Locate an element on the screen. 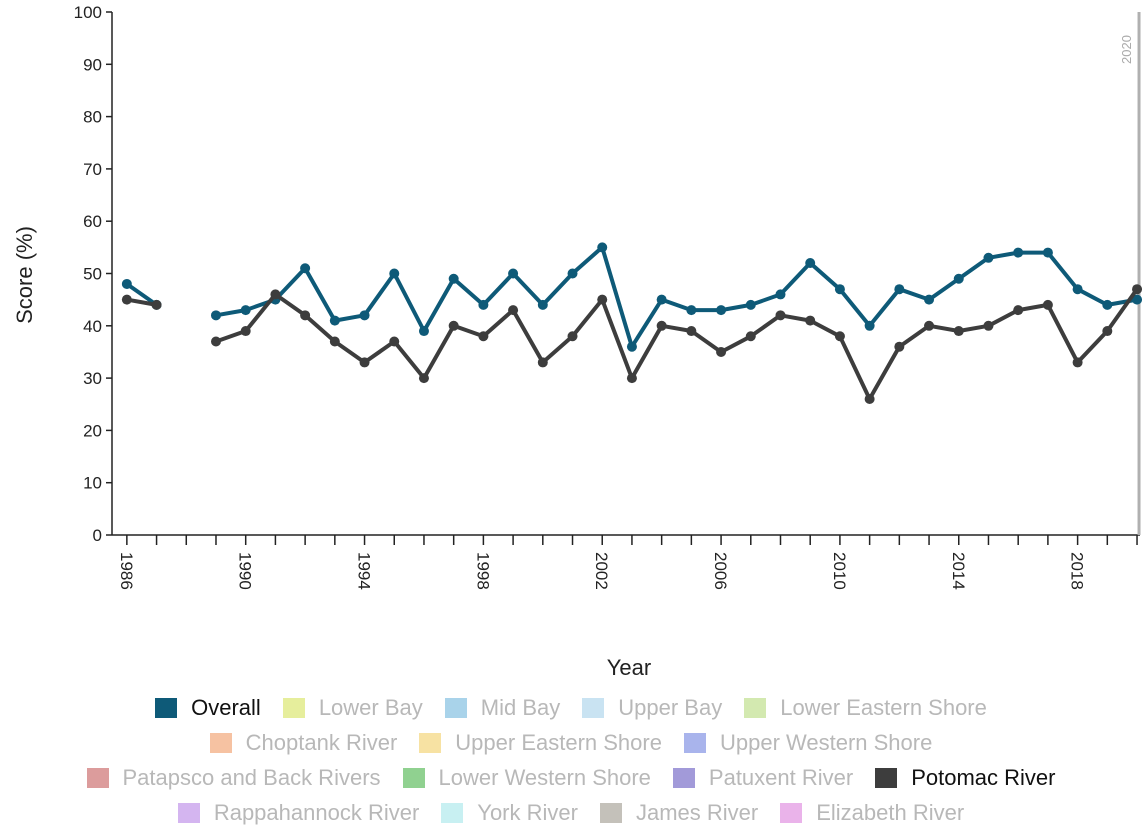 This screenshot has height=830, width=1142. legend-item-york-river: York River is located at coordinates (509, 813).